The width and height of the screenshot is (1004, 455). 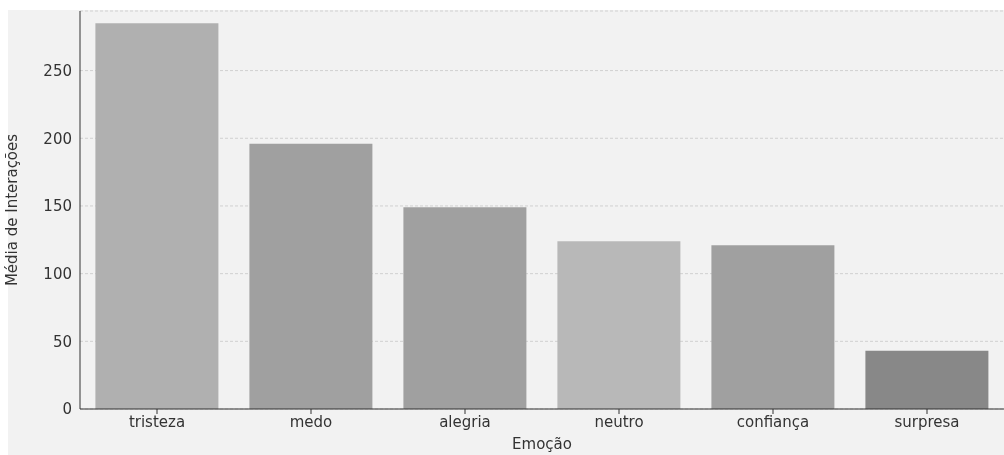 I want to click on y-tick-label: 150, so click(x=57, y=206).